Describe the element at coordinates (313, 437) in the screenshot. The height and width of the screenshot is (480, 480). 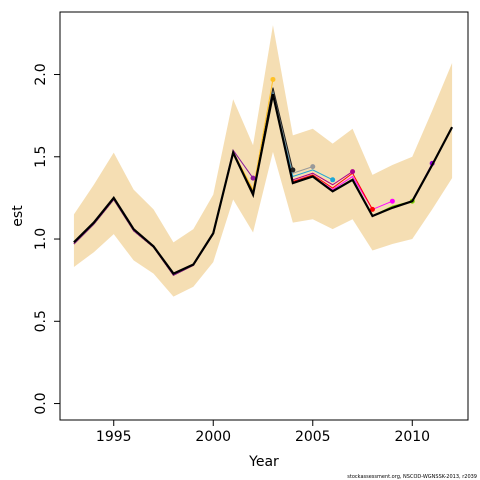
I see `x-tick-label: 2005` at that location.